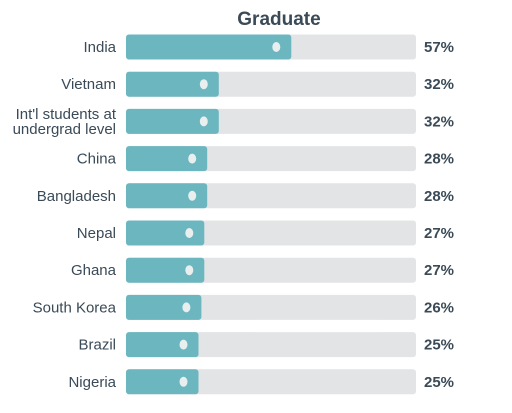 This screenshot has width=512, height=413. I want to click on category-label: Nepal, so click(96, 233).